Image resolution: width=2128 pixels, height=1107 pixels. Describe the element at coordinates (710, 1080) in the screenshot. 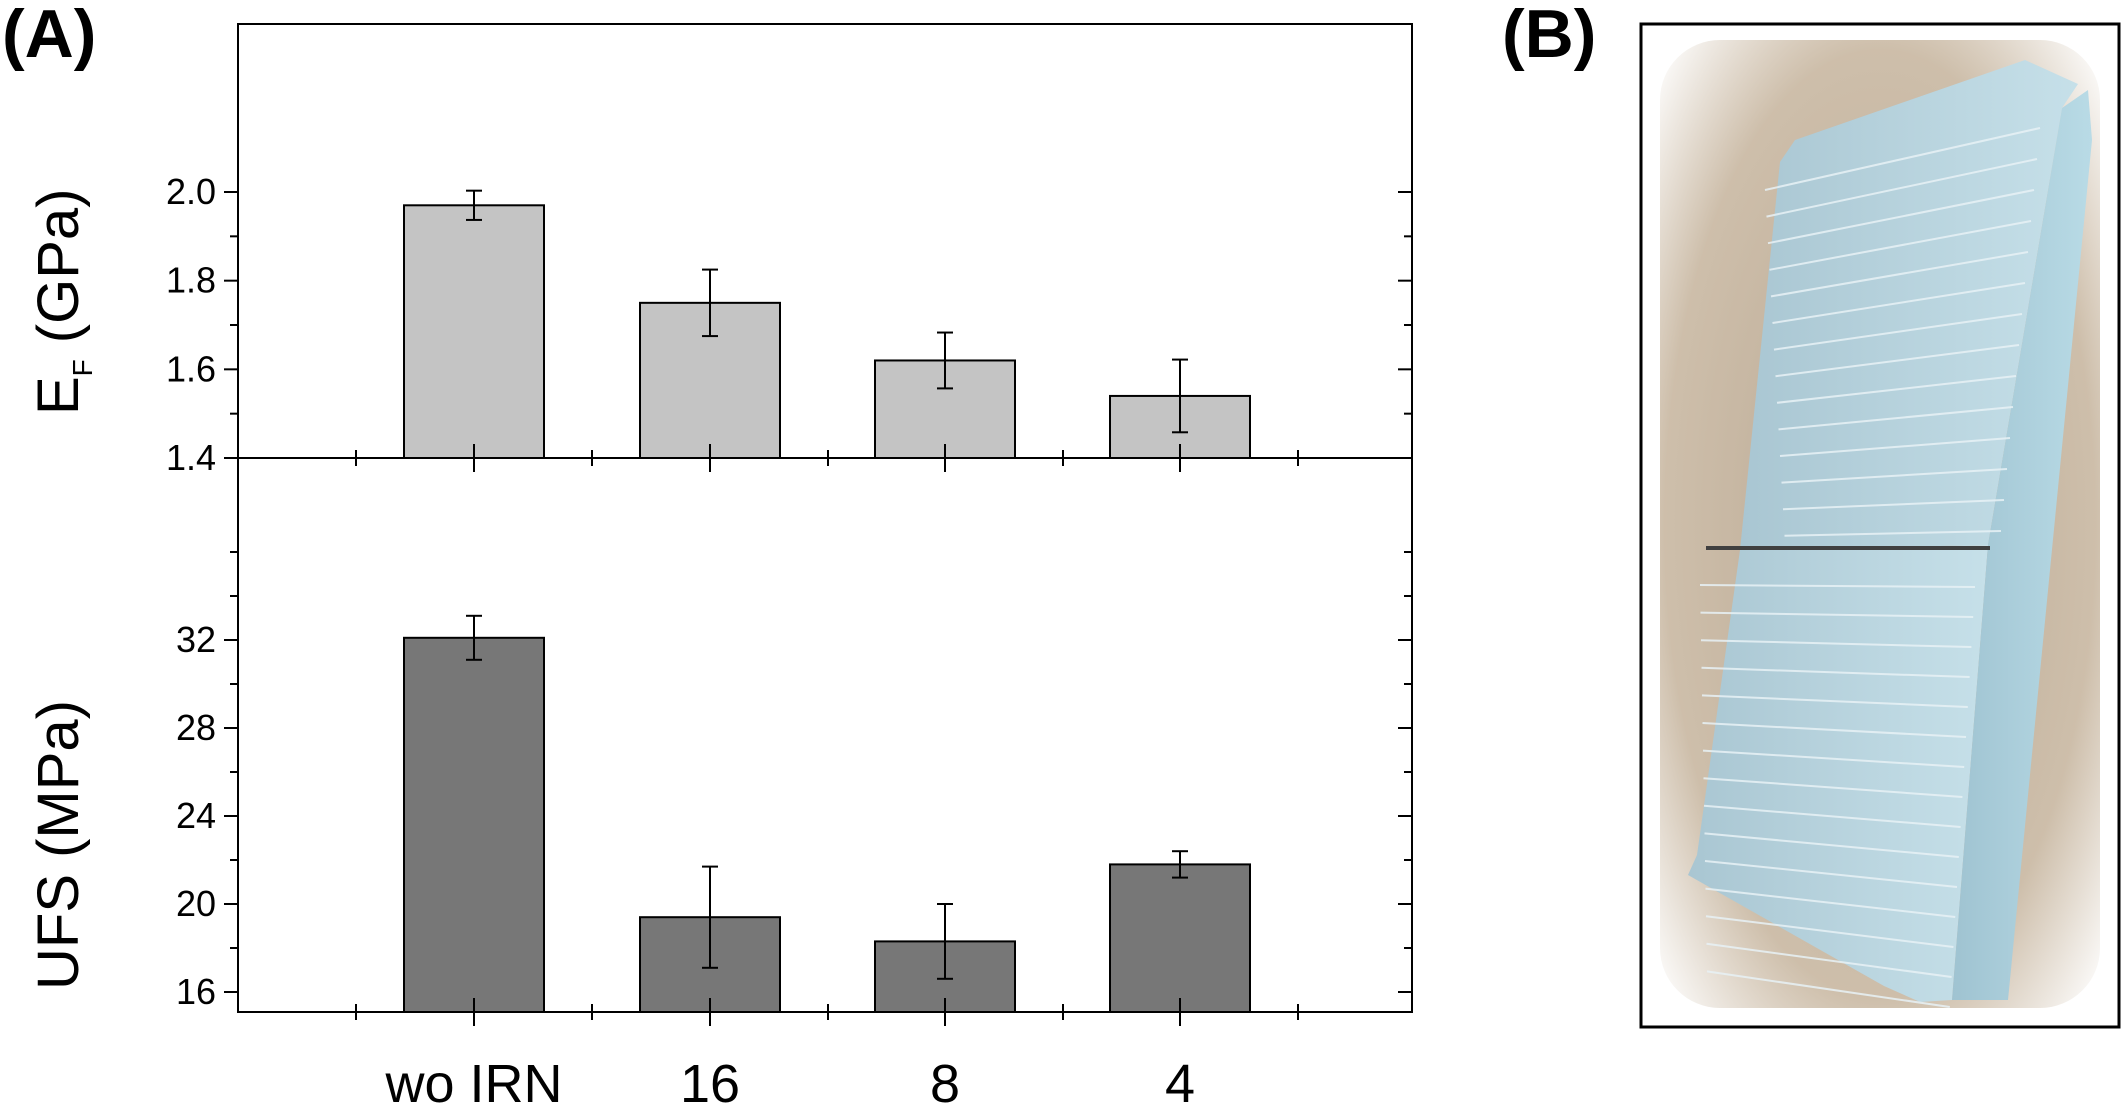

I see `x-category-label: 16` at that location.